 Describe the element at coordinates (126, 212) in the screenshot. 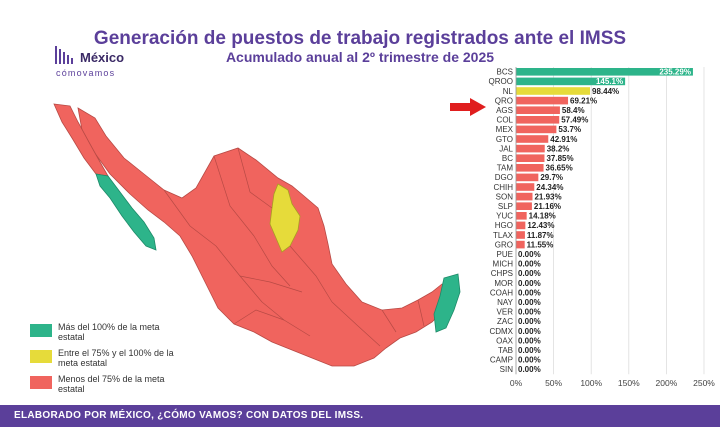

I see `map-baja-california-sur` at that location.